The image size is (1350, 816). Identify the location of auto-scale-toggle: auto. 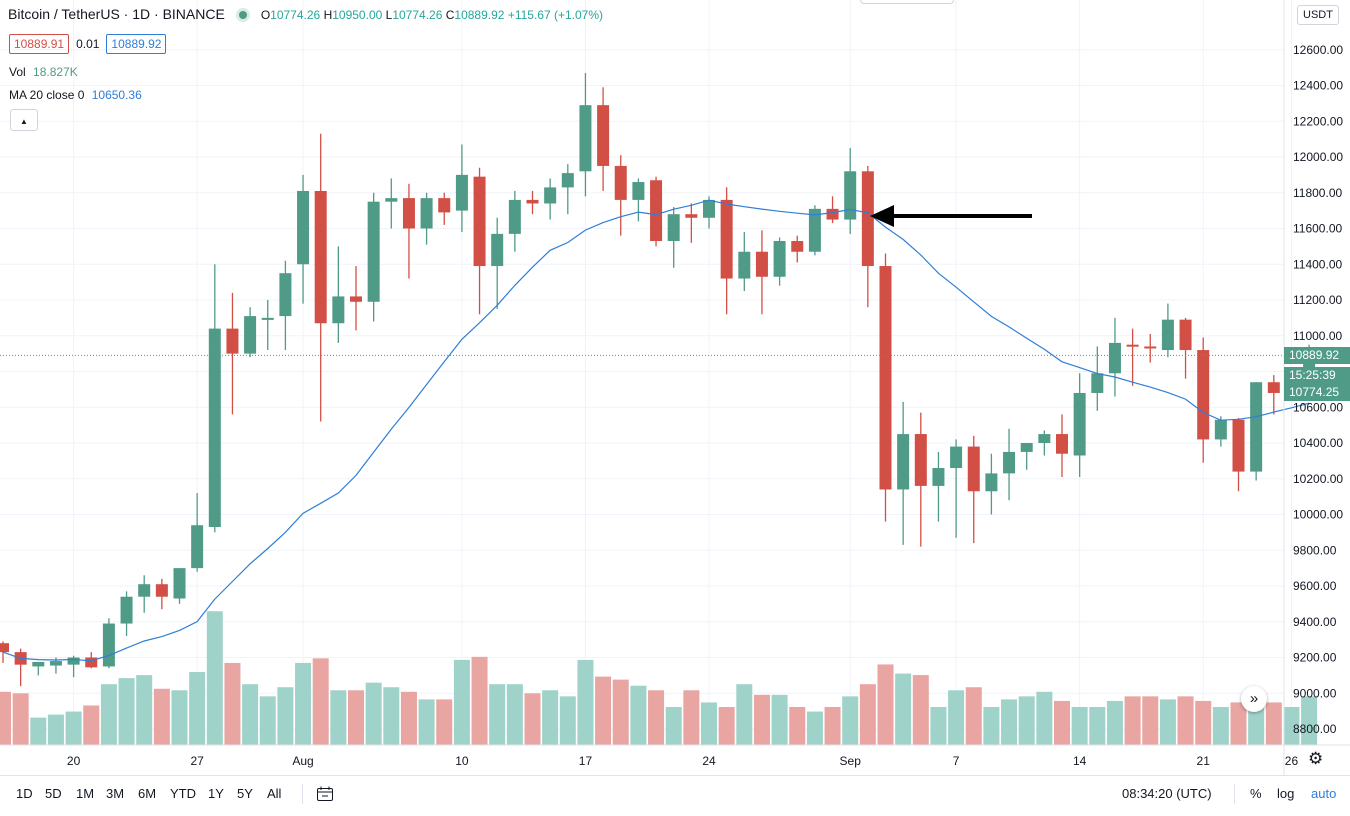
(1324, 793).